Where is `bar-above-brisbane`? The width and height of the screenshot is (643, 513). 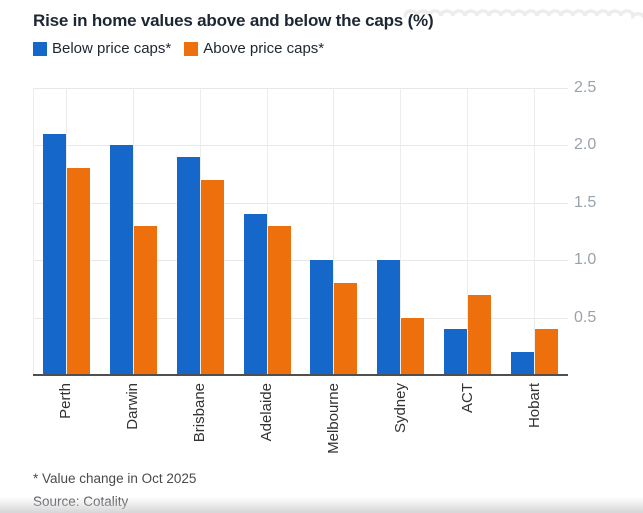 bar-above-brisbane is located at coordinates (212, 277).